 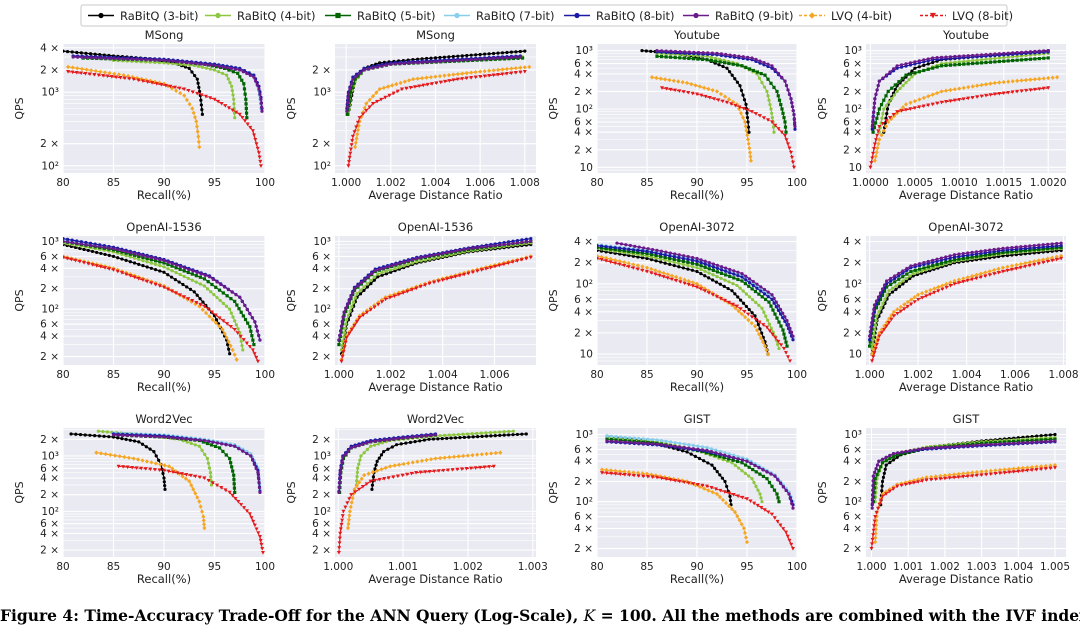 I want to click on x-tick-label: 80, so click(x=596, y=567).